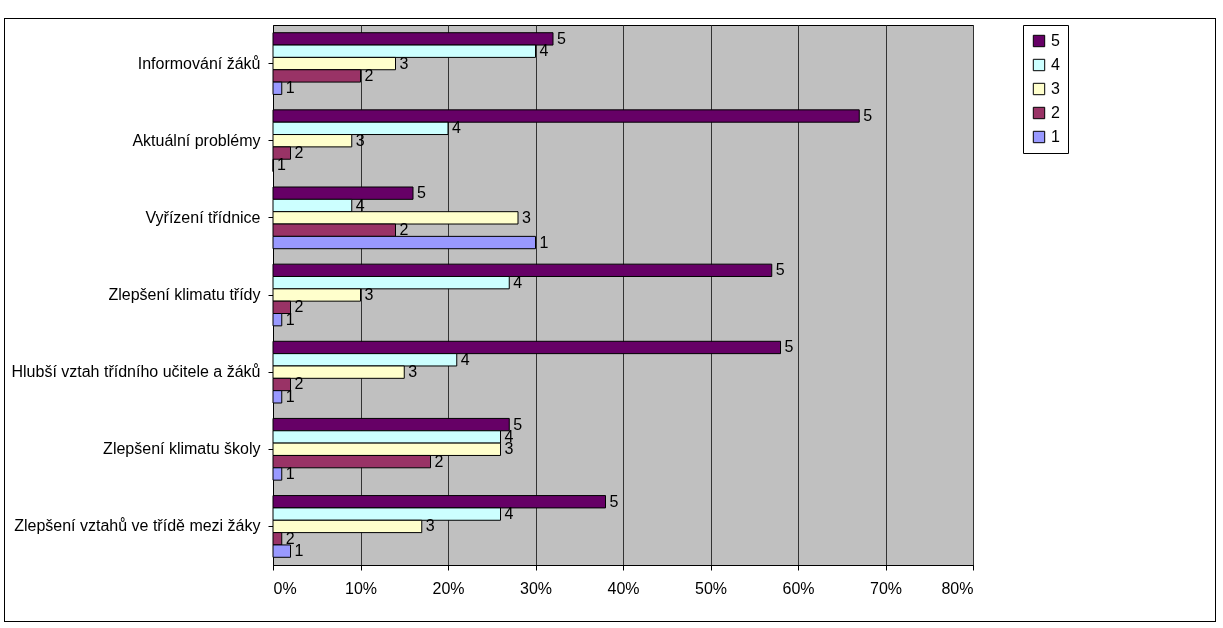  Describe the element at coordinates (182, 449) in the screenshot. I see `y-tick-label: Zlepšení klimatu školy` at that location.